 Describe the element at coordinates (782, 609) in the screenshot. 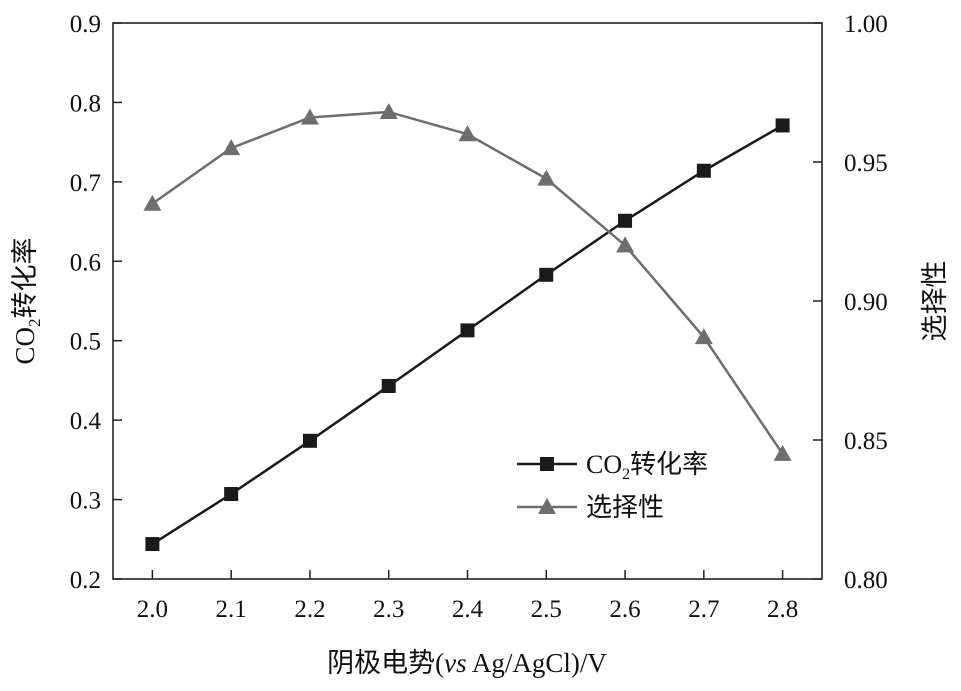

I see `x-tick-label: 2.8` at that location.